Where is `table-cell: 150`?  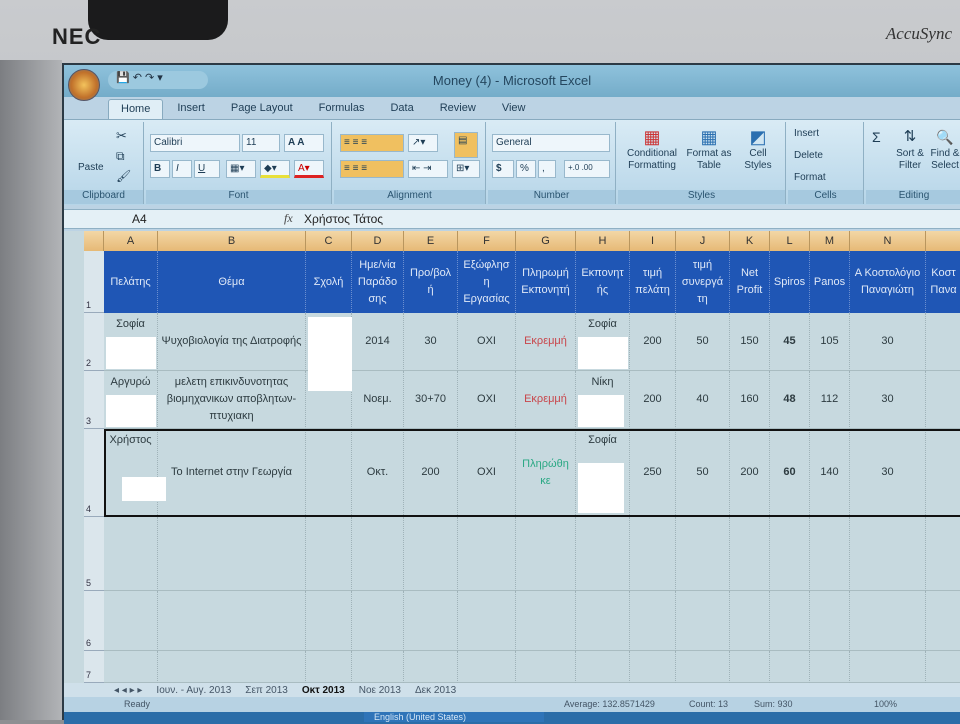
table-cell: 150 is located at coordinates (750, 342).